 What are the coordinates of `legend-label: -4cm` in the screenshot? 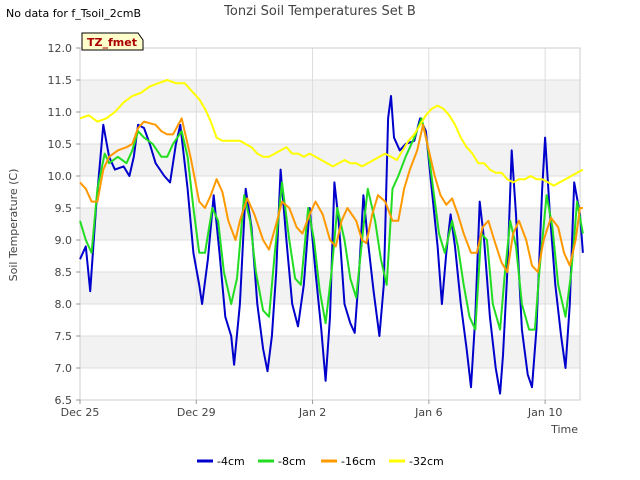 It's located at (231, 461).